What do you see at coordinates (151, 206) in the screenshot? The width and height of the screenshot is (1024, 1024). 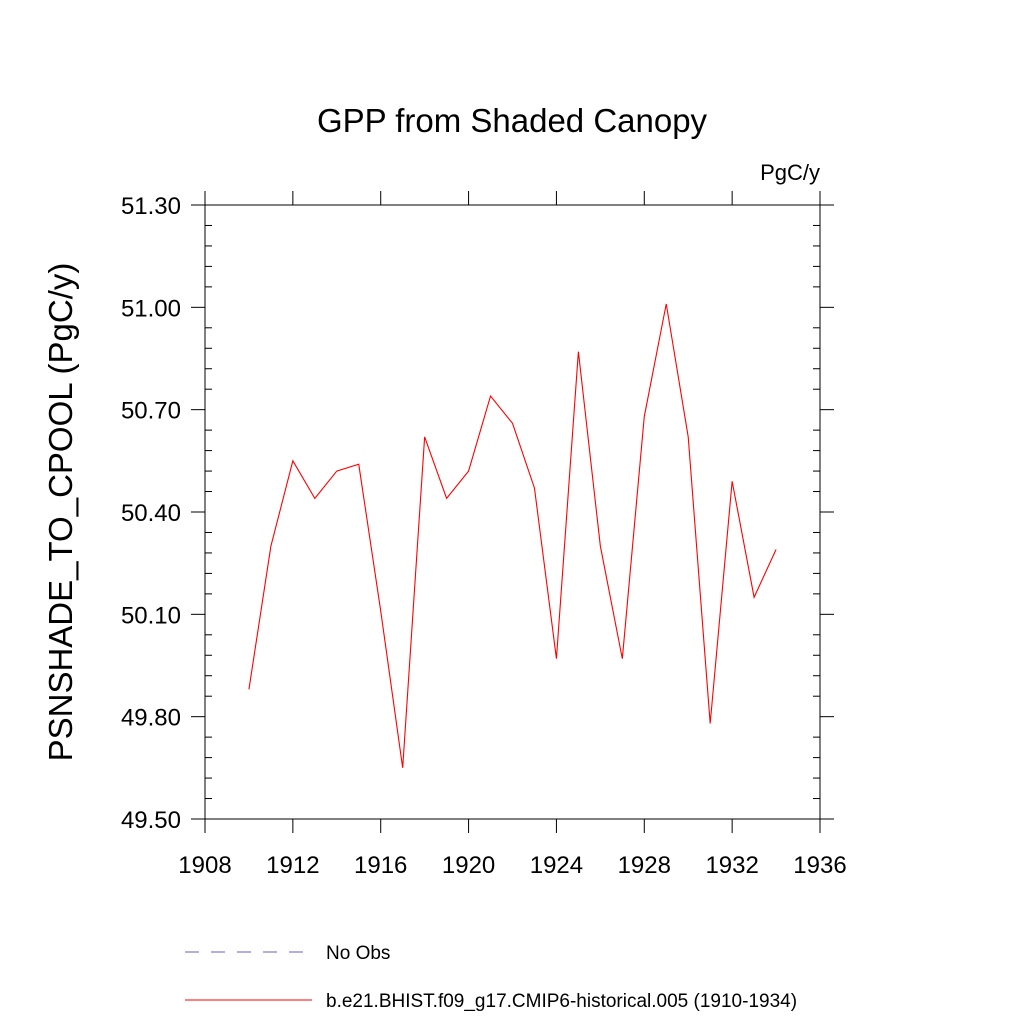 I see `y-tick-label: 51.30` at bounding box center [151, 206].